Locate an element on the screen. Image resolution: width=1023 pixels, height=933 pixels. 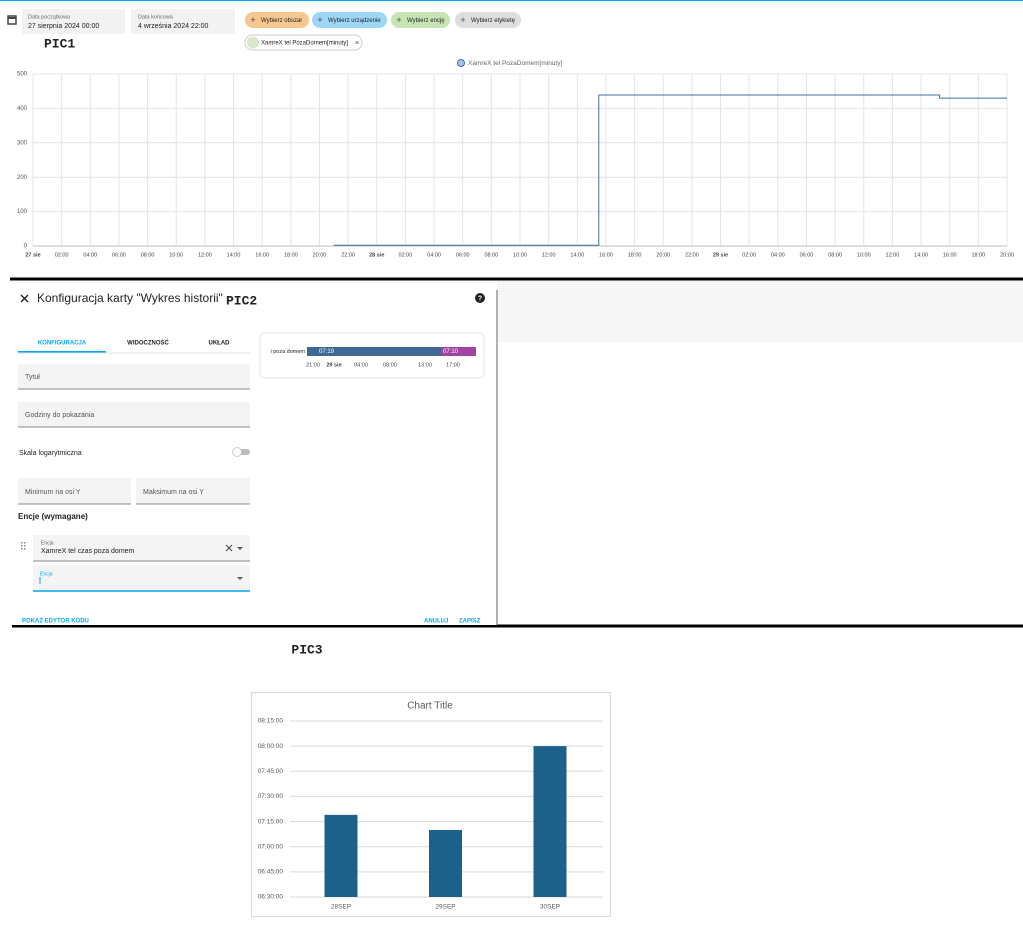
section-heading: Encje (wymagane) is located at coordinates (53, 516).